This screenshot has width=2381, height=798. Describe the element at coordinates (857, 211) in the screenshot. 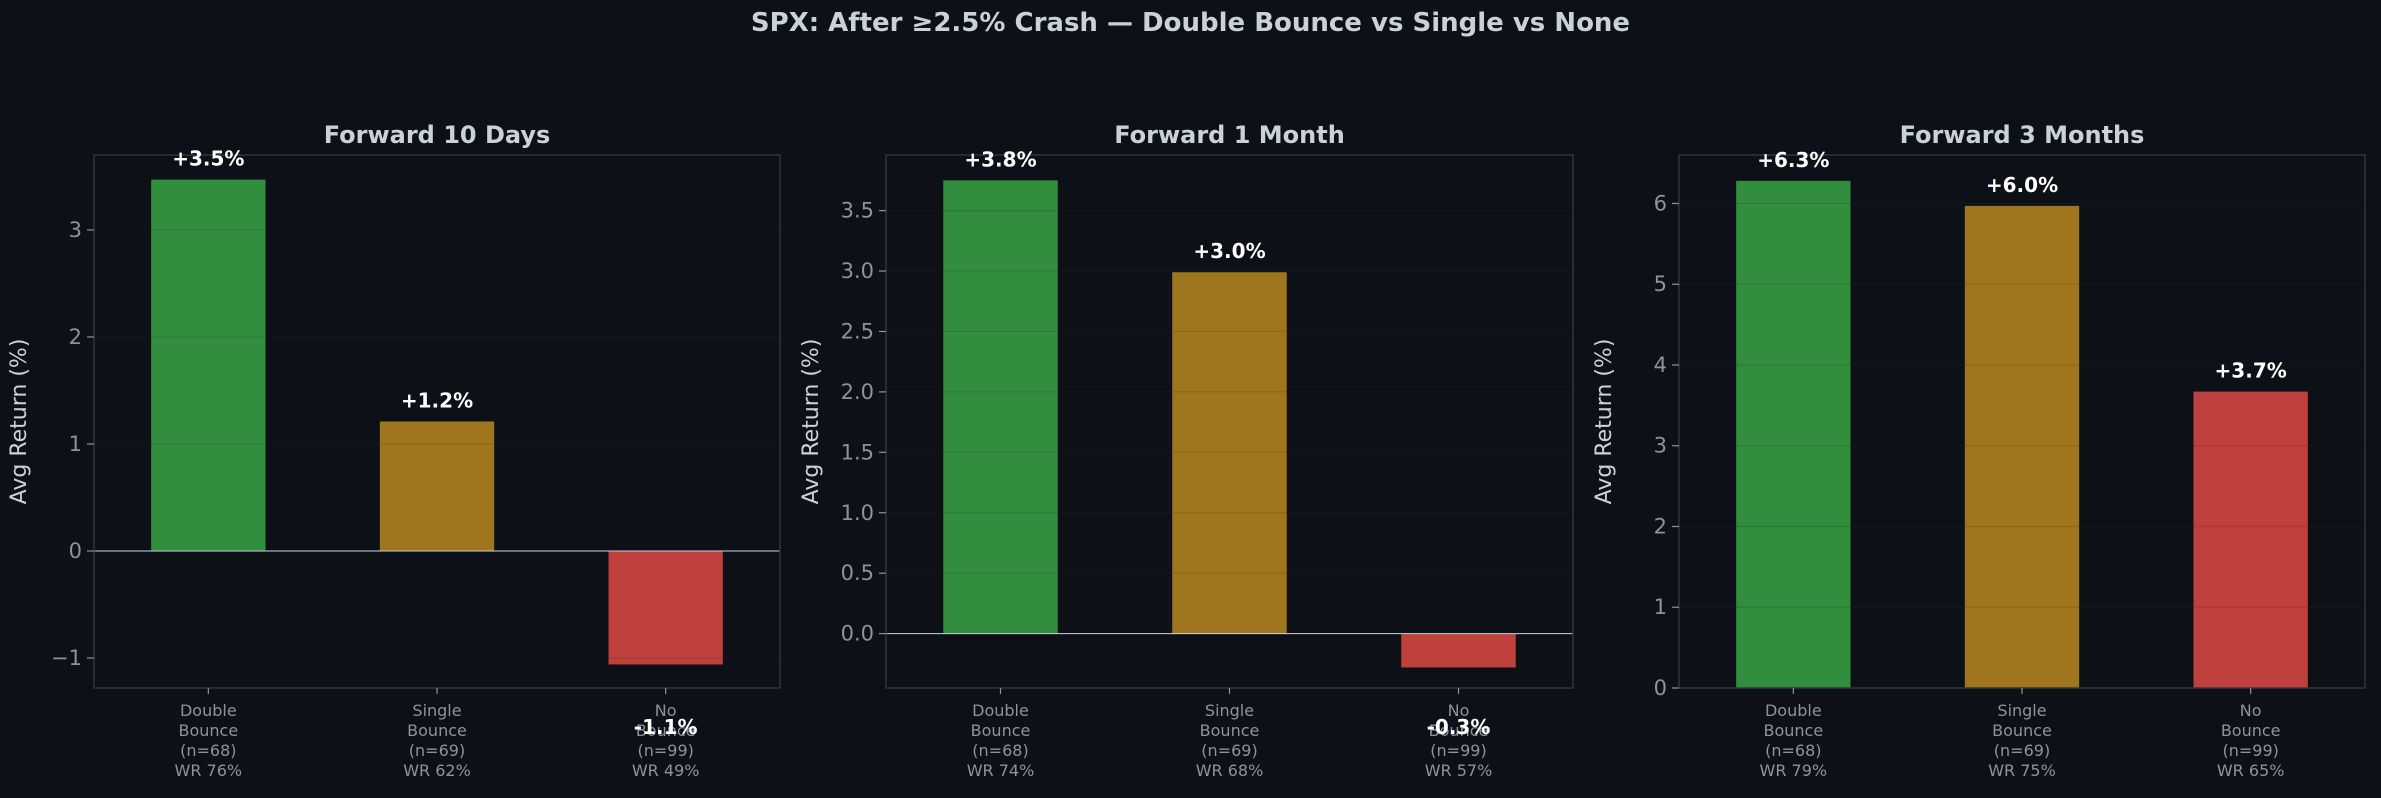

I see `y-tick-label: 3.5` at that location.